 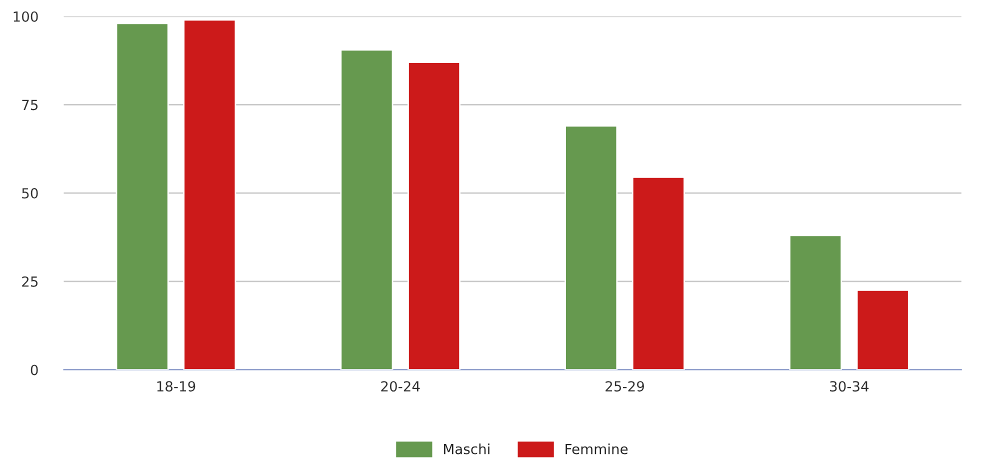 What do you see at coordinates (26, 16) in the screenshot?
I see `y-tick-label: 100` at bounding box center [26, 16].